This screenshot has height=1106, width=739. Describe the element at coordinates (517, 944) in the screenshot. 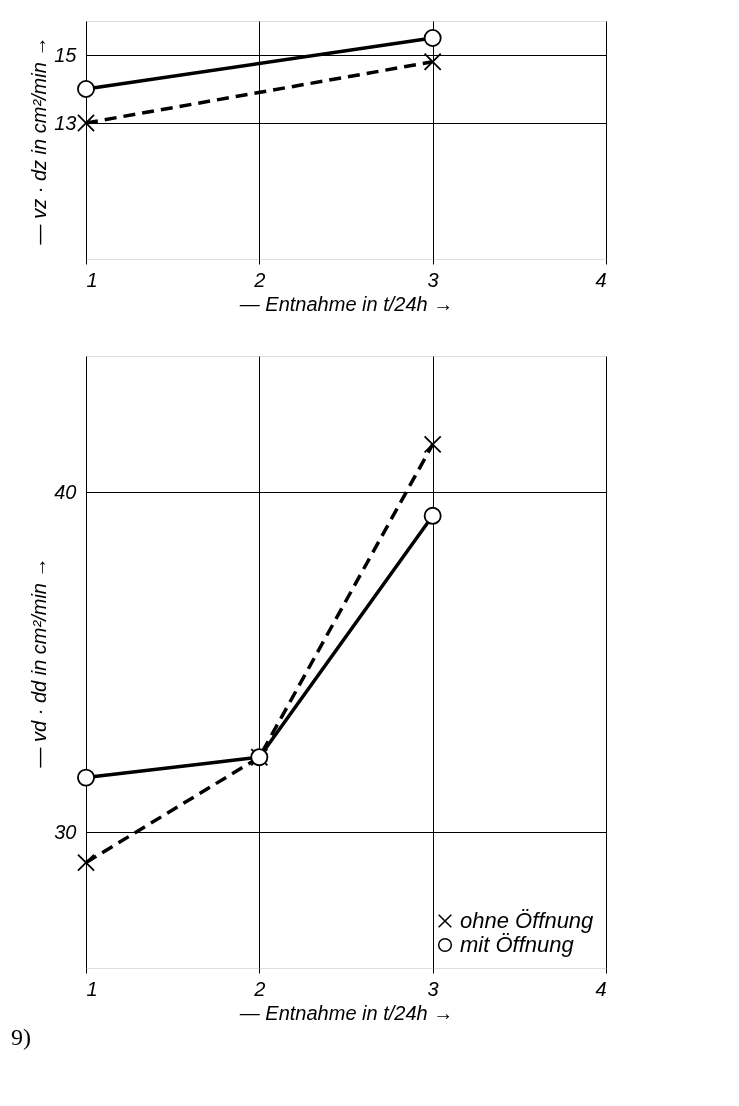

I see `legend-label: mit Öffnung` at that location.